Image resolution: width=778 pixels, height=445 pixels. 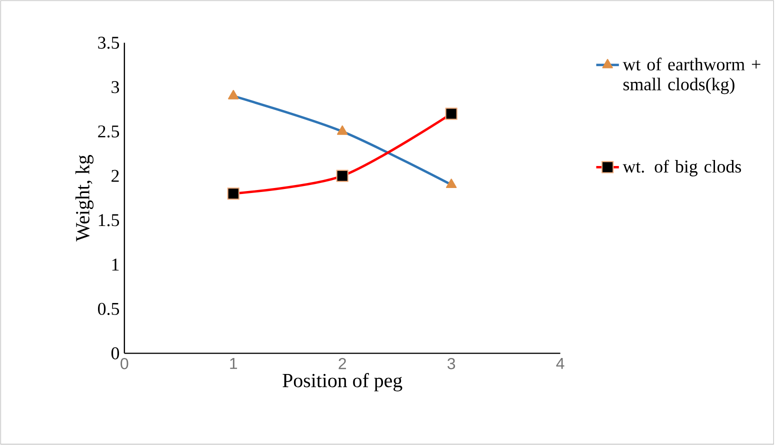 I want to click on y-tick-label: 2, so click(x=115, y=176).